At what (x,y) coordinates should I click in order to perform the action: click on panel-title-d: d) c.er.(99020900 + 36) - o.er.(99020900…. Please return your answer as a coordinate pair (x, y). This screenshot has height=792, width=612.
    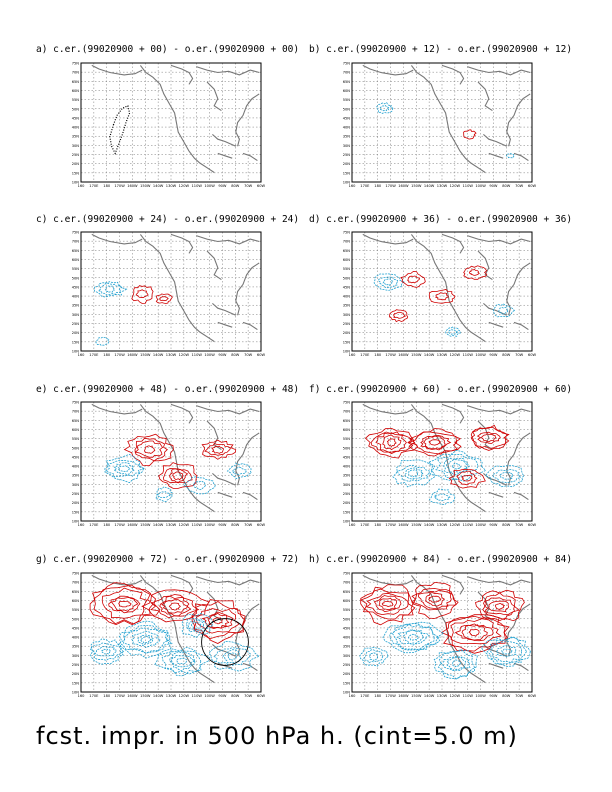
    Looking at the image, I should click on (441, 219).